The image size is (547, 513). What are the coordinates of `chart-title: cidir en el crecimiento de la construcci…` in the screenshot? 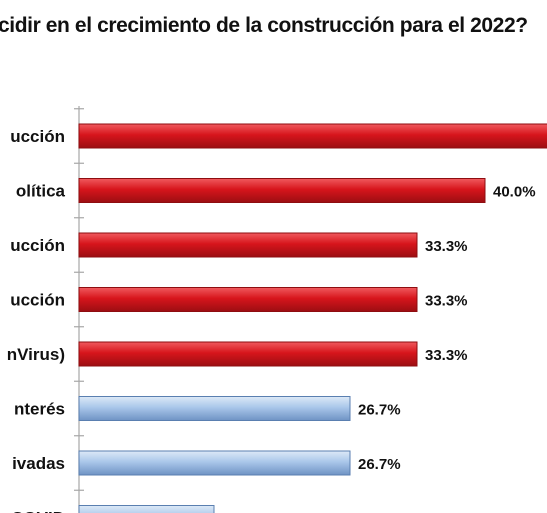 It's located at (264, 25).